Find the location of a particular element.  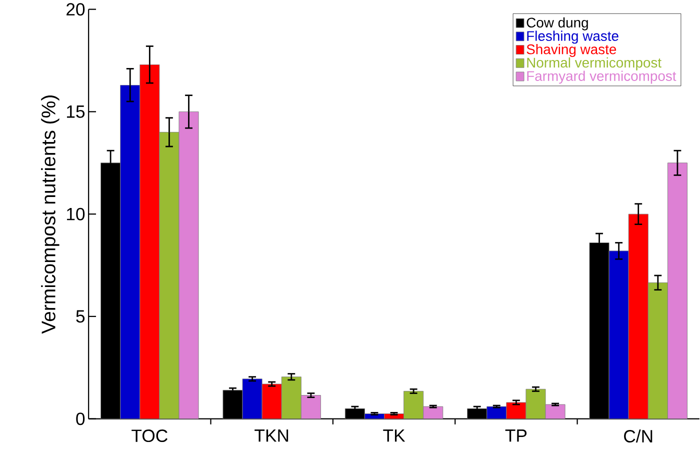

legend-label: Cow dung is located at coordinates (557, 23).